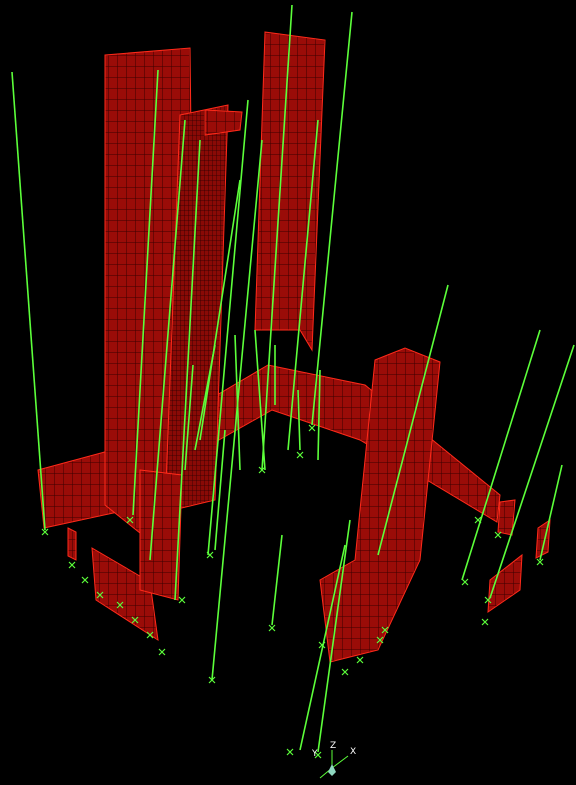  Describe the element at coordinates (340, 762) in the screenshot. I see `axis-line` at that location.